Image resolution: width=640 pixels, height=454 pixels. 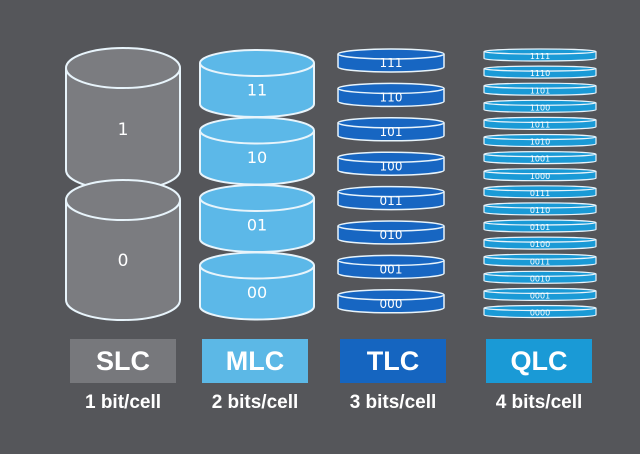 I want to click on qlc-cell-0101: 0101, so click(x=540, y=226).